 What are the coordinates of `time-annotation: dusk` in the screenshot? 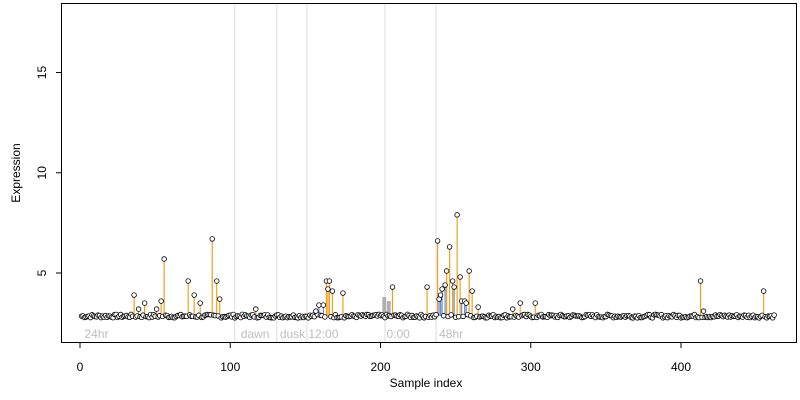 It's located at (293, 334).